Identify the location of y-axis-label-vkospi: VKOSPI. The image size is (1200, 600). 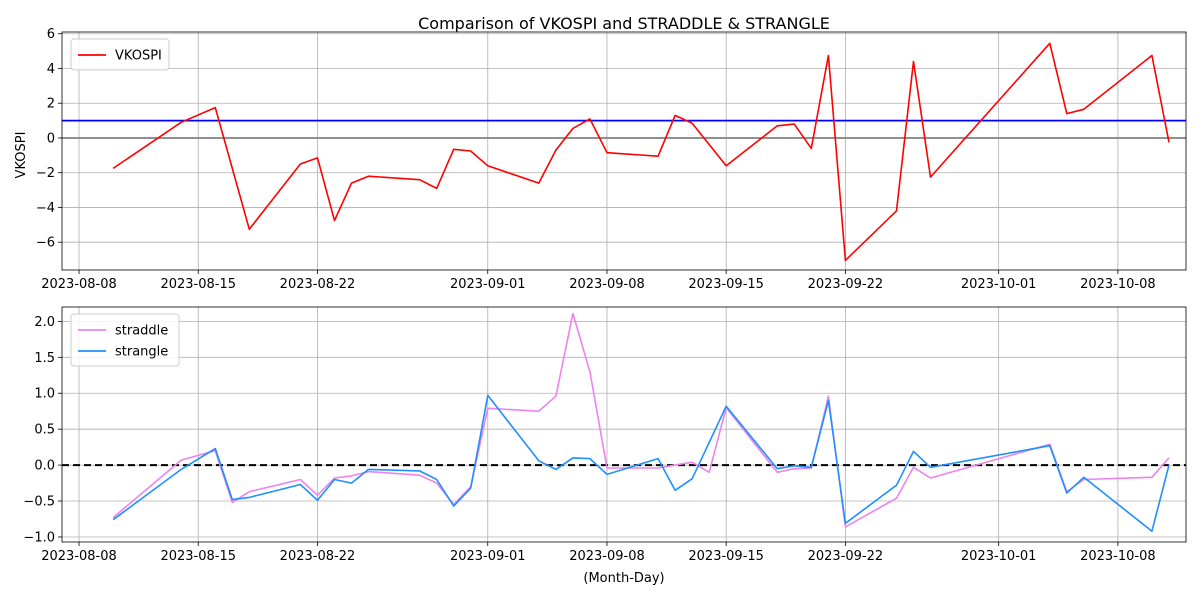
(21, 155).